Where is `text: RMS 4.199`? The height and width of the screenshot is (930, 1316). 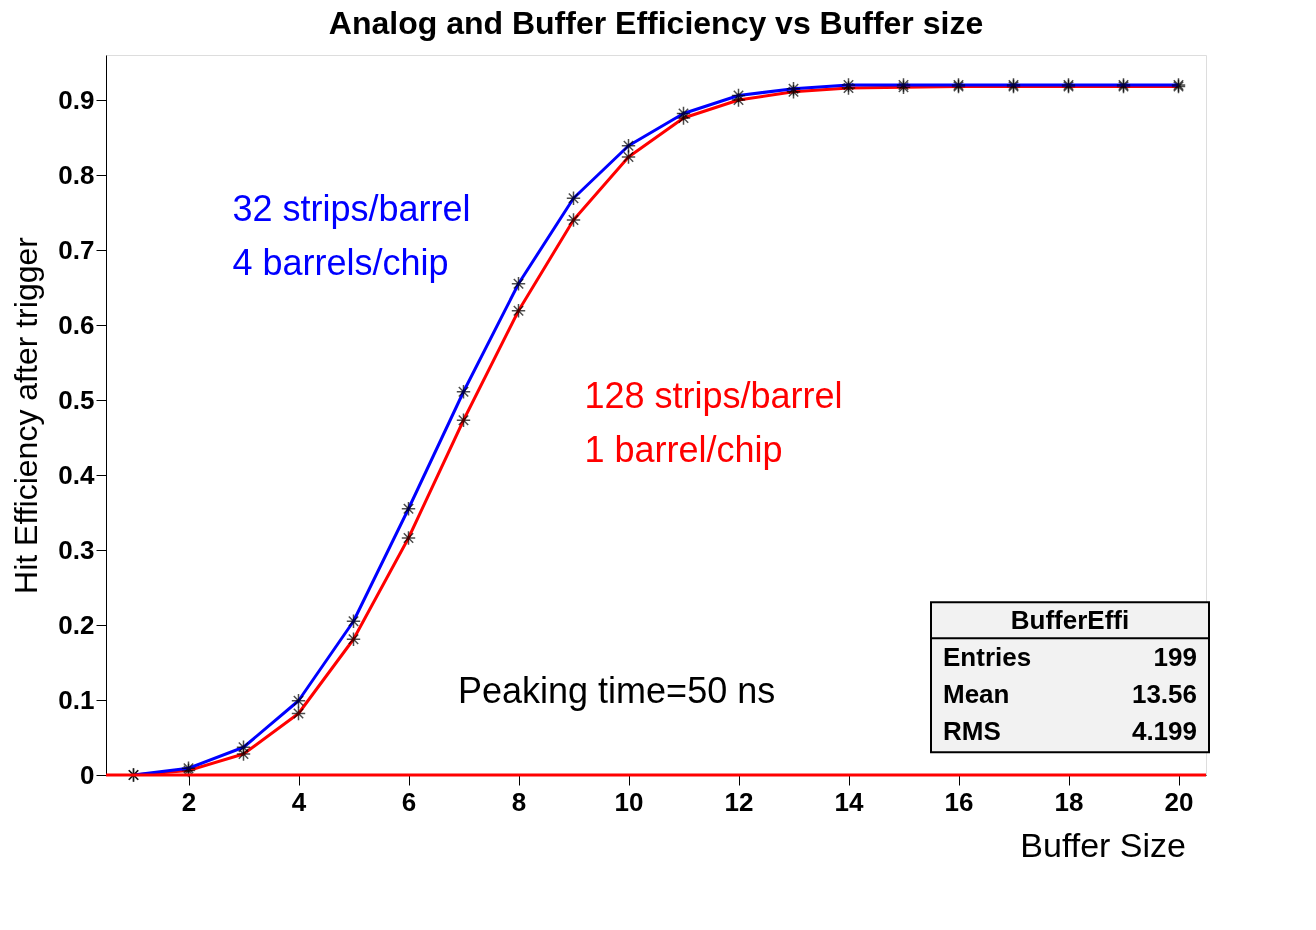 text: RMS 4.199 is located at coordinates (1070, 731).